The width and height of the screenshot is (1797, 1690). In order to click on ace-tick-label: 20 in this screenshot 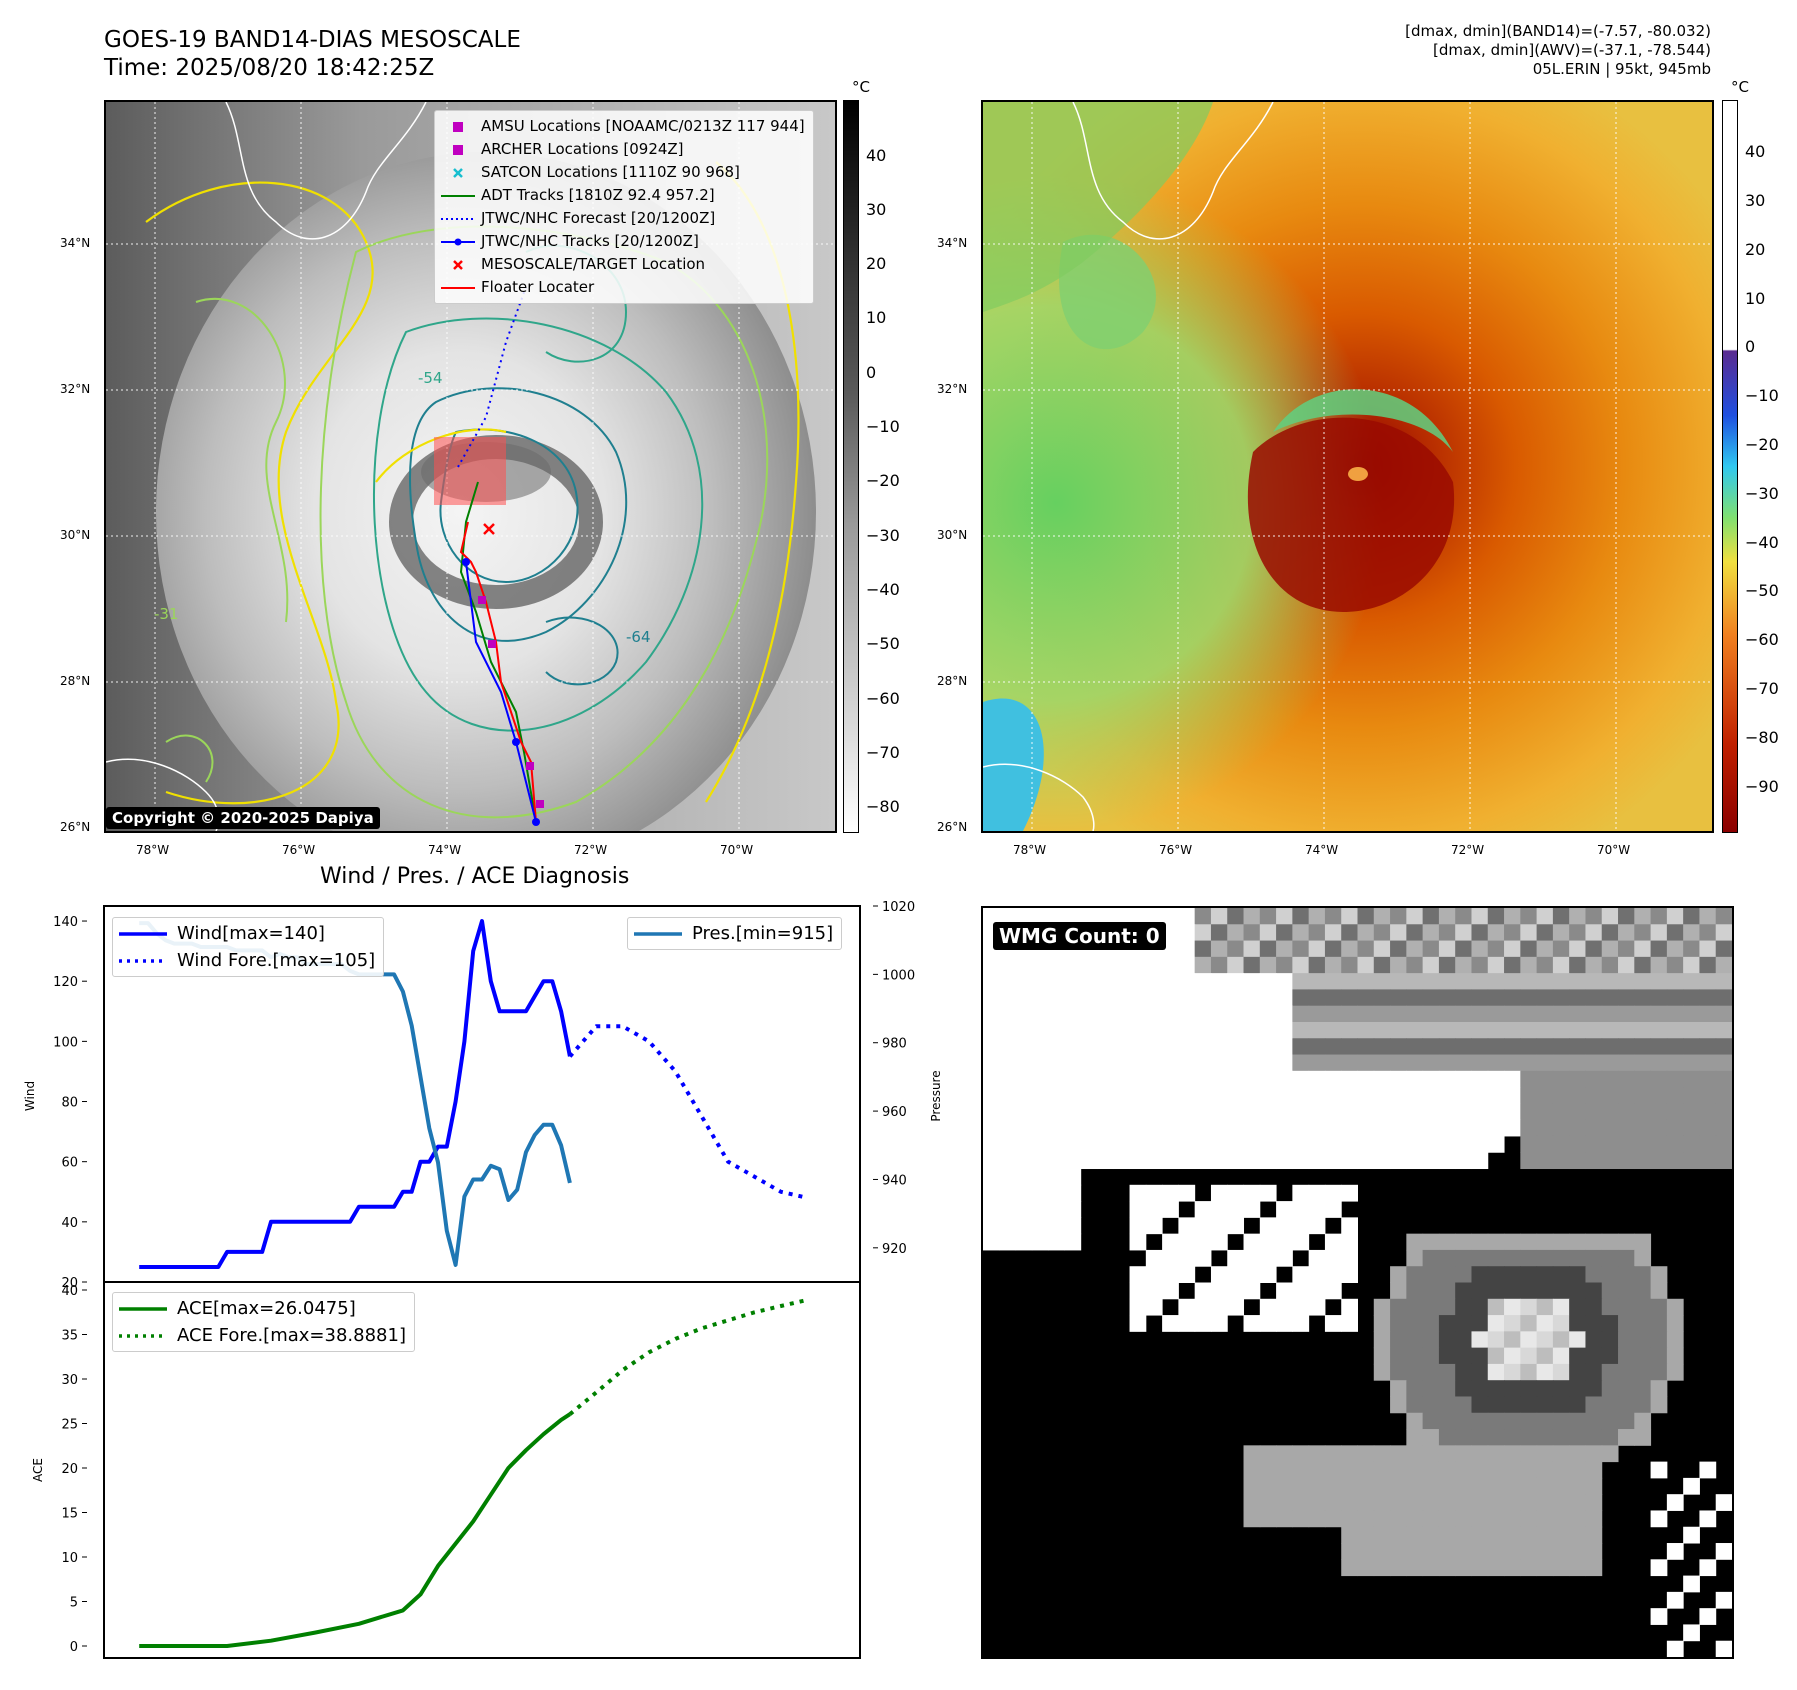, I will do `click(69, 1469)`.